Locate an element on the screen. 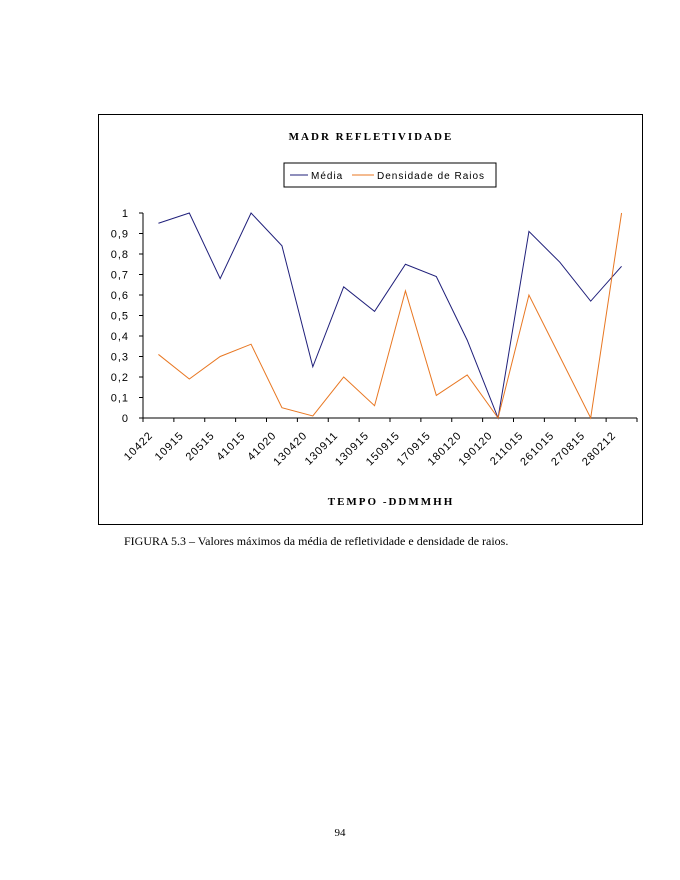 Image resolution: width=680 pixels, height=880 pixels. y-tick-label: 0,4 is located at coordinates (120, 337).